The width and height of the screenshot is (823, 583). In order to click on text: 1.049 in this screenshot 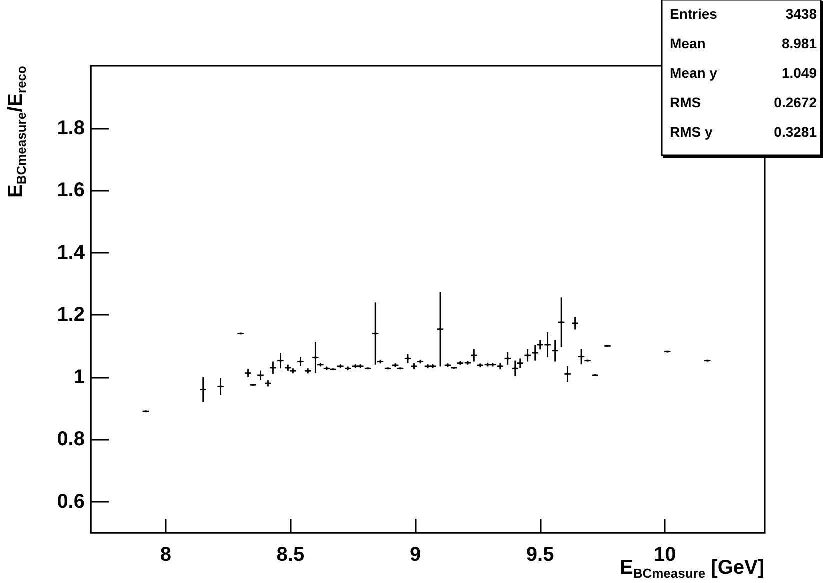, I will do `click(800, 73)`.